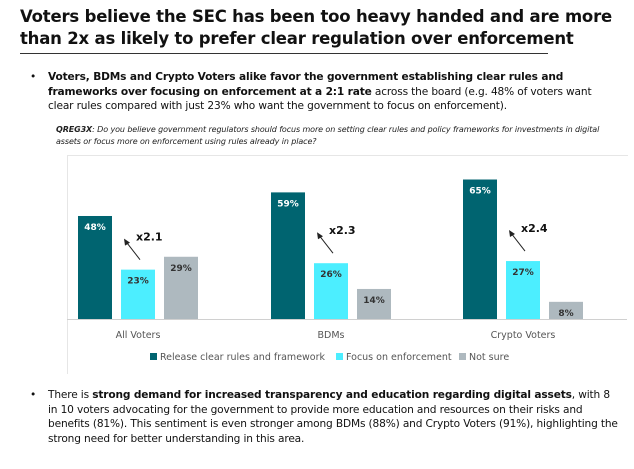  What do you see at coordinates (342, 230) in the screenshot?
I see `multiplier-annotation: x2.3` at bounding box center [342, 230].